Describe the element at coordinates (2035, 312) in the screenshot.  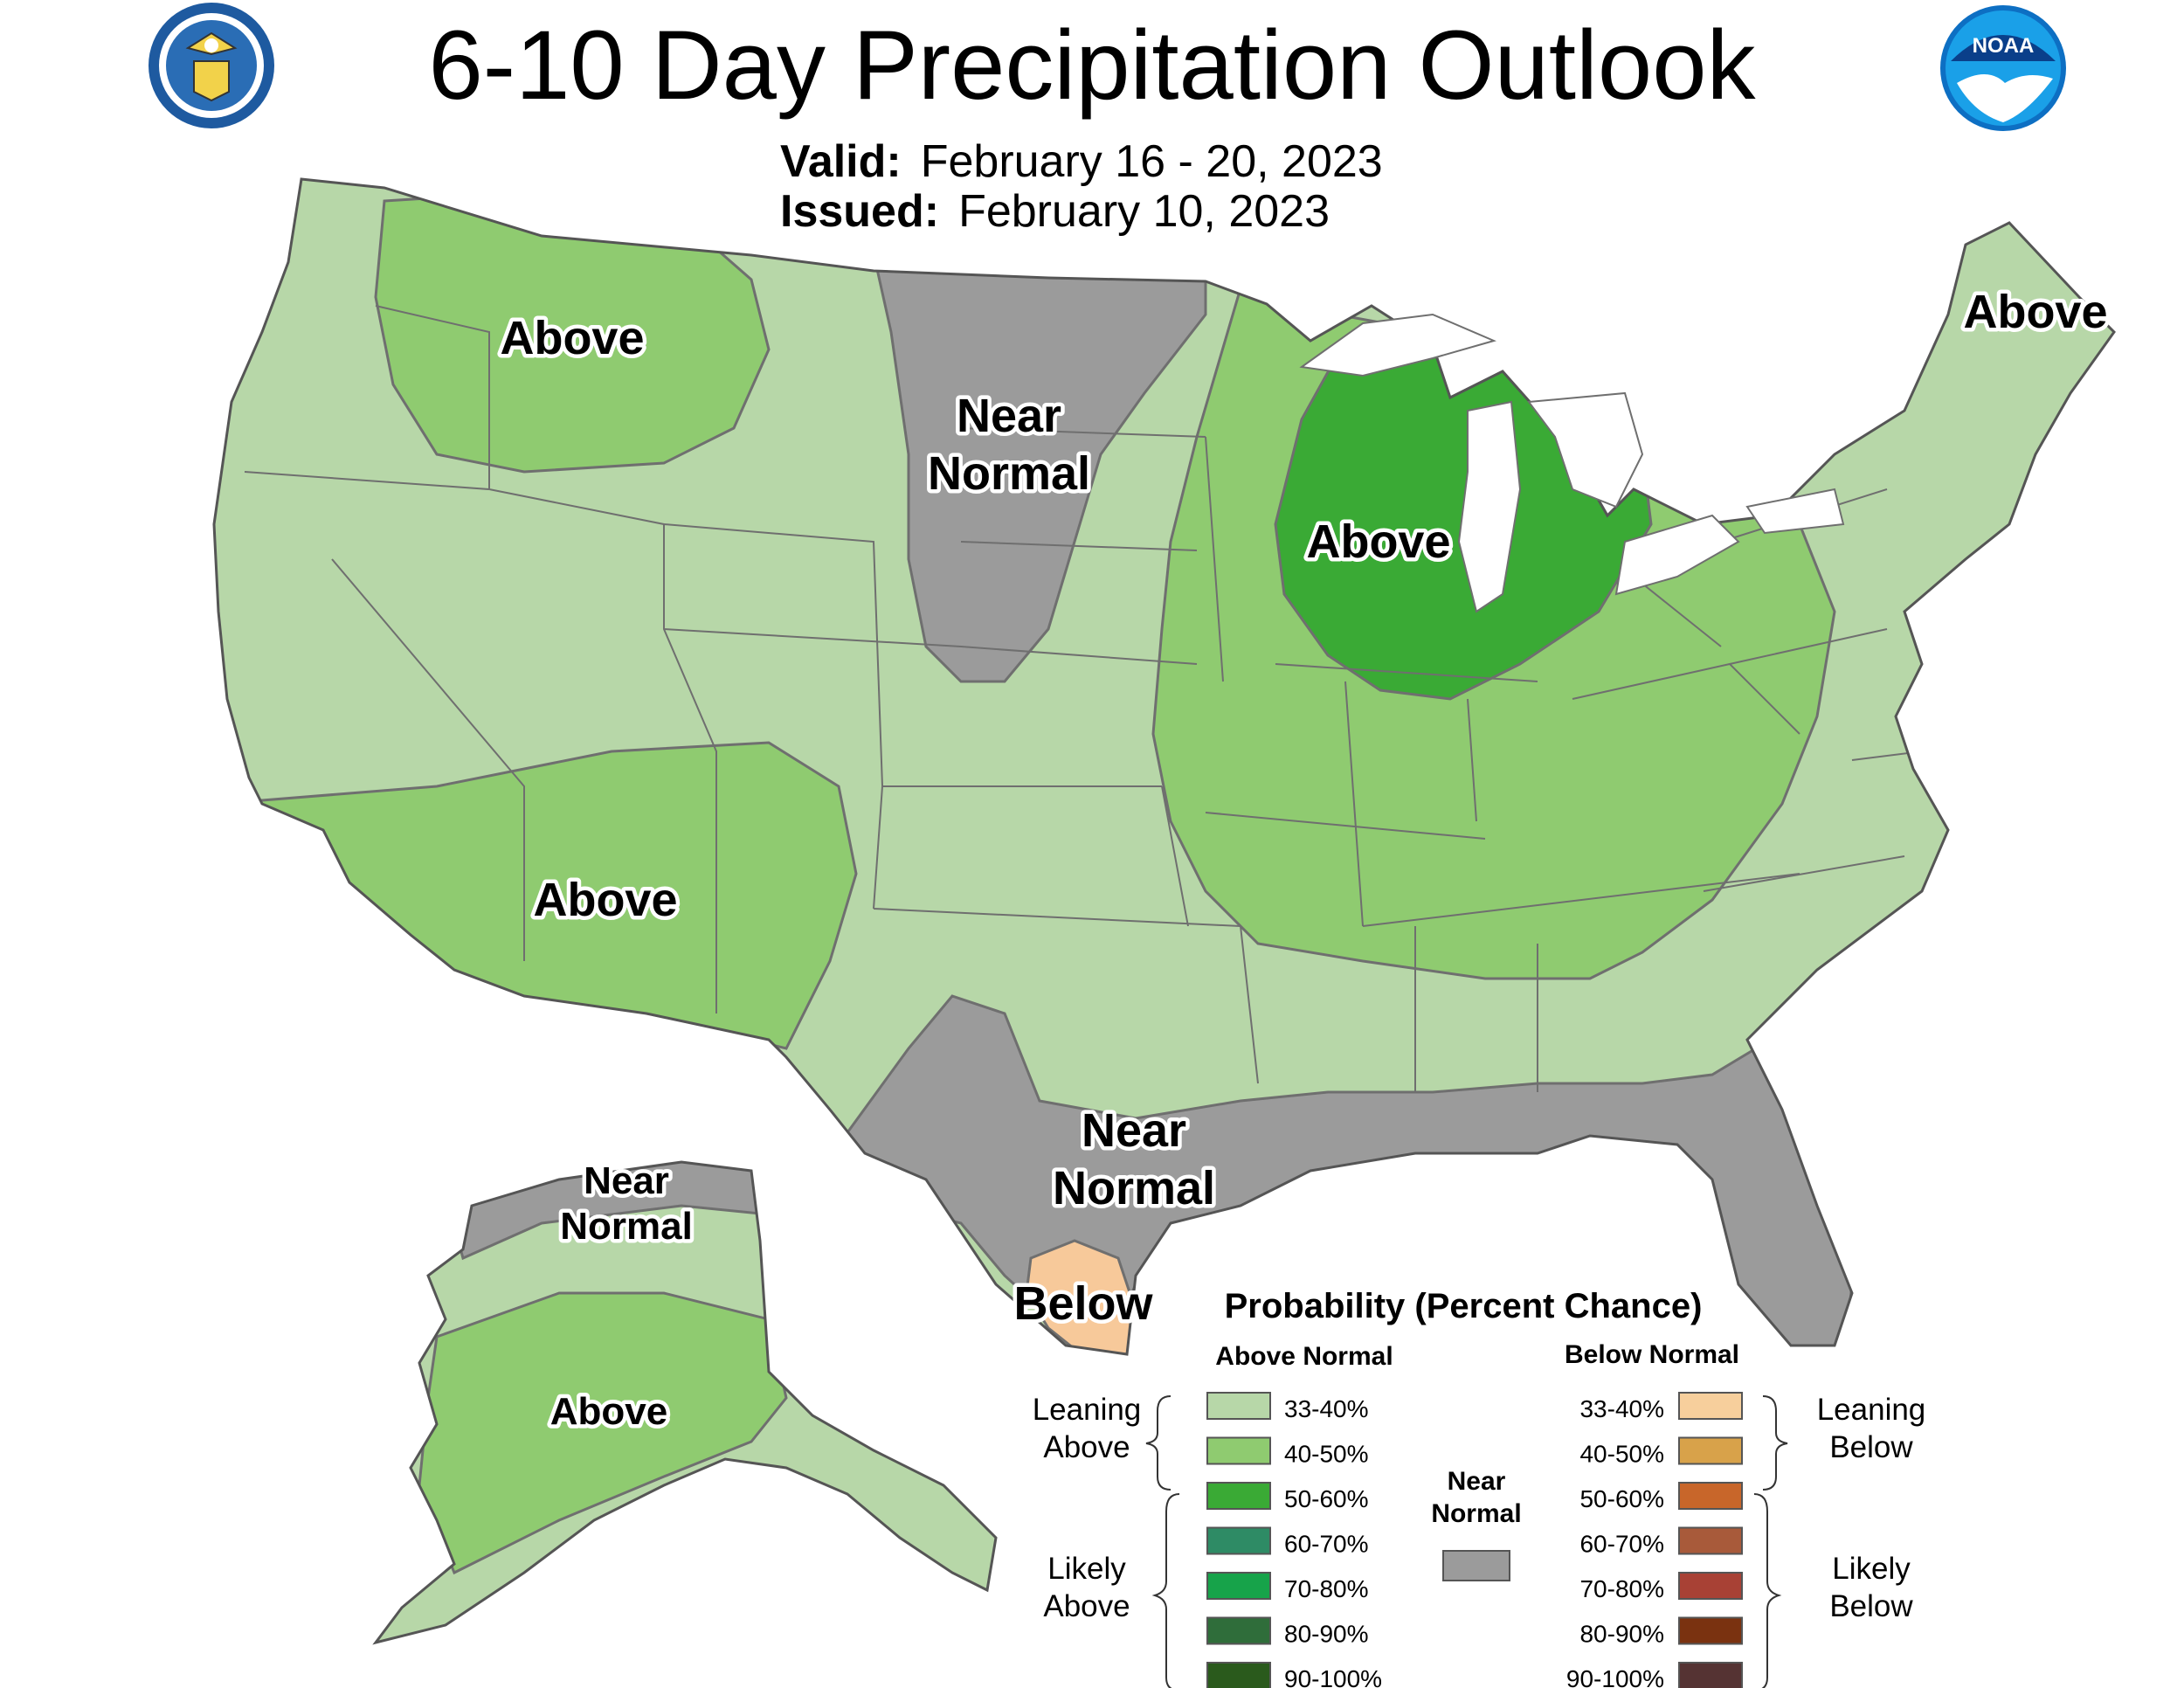
I see `region-label-northeast: Above` at that location.